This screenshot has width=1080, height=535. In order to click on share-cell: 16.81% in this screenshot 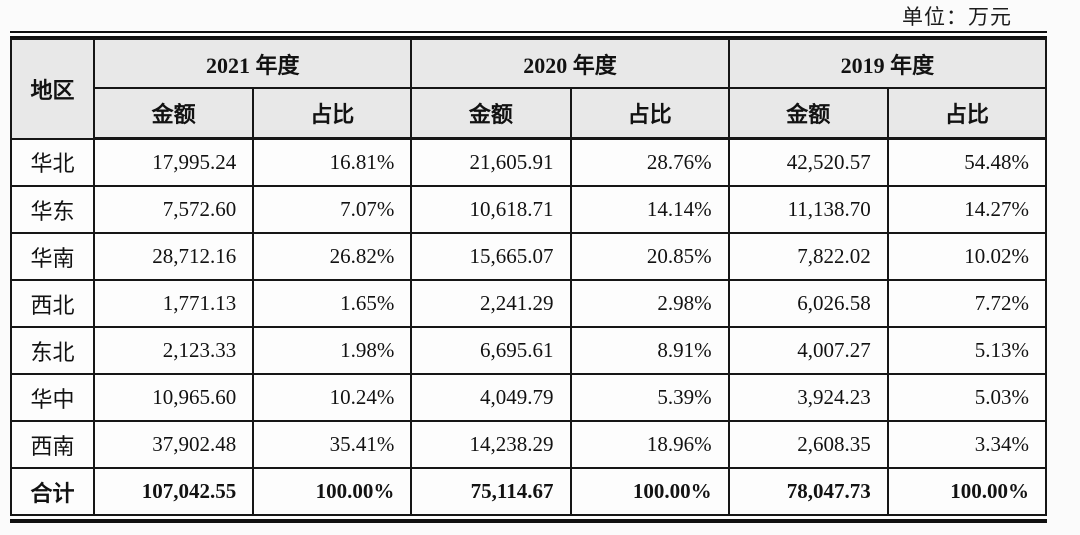, I will do `click(332, 162)`.